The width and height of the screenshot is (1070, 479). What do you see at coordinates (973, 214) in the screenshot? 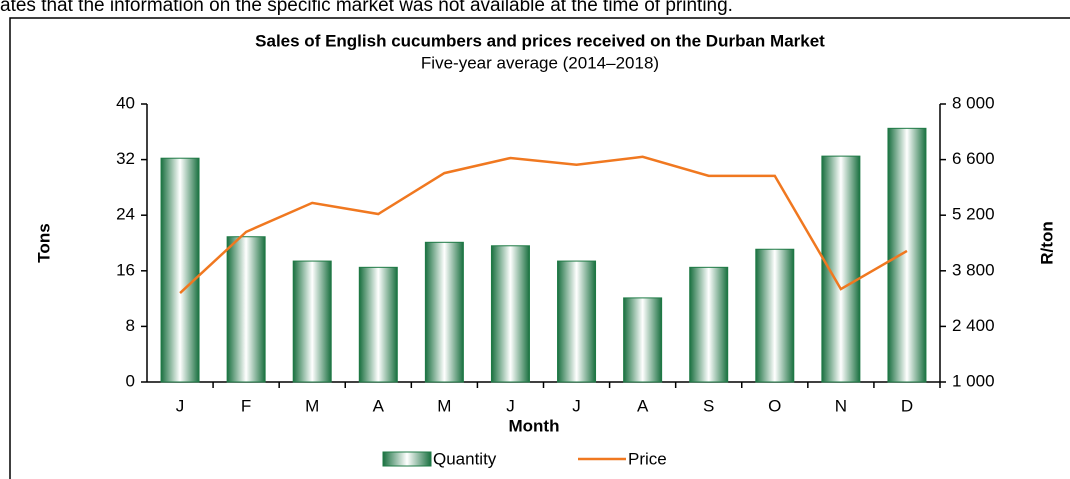
I see `y2-tick-label: 5 200` at bounding box center [973, 214].